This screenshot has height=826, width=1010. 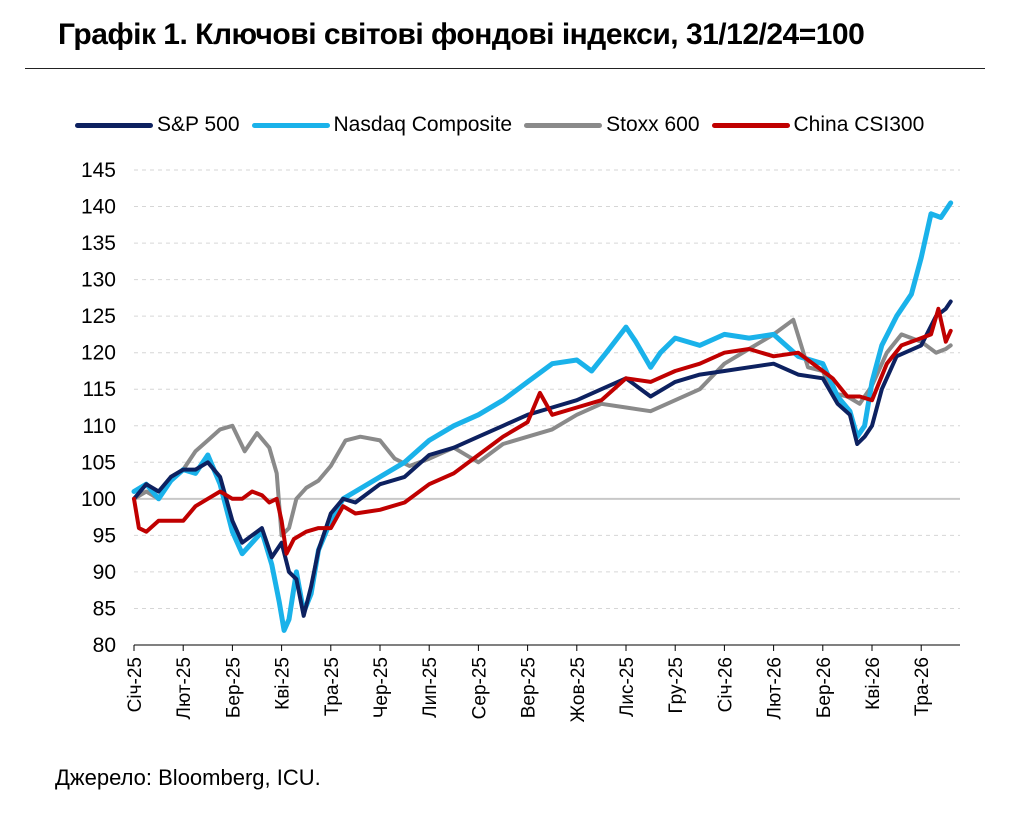 I want to click on legend-item-csi300: China CSI300, so click(x=818, y=125).